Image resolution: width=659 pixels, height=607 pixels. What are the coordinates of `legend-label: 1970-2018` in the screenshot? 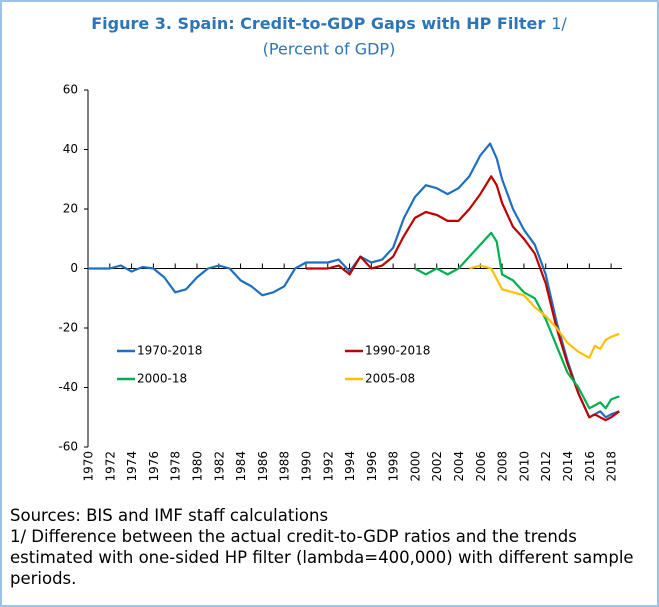 It's located at (169, 351).